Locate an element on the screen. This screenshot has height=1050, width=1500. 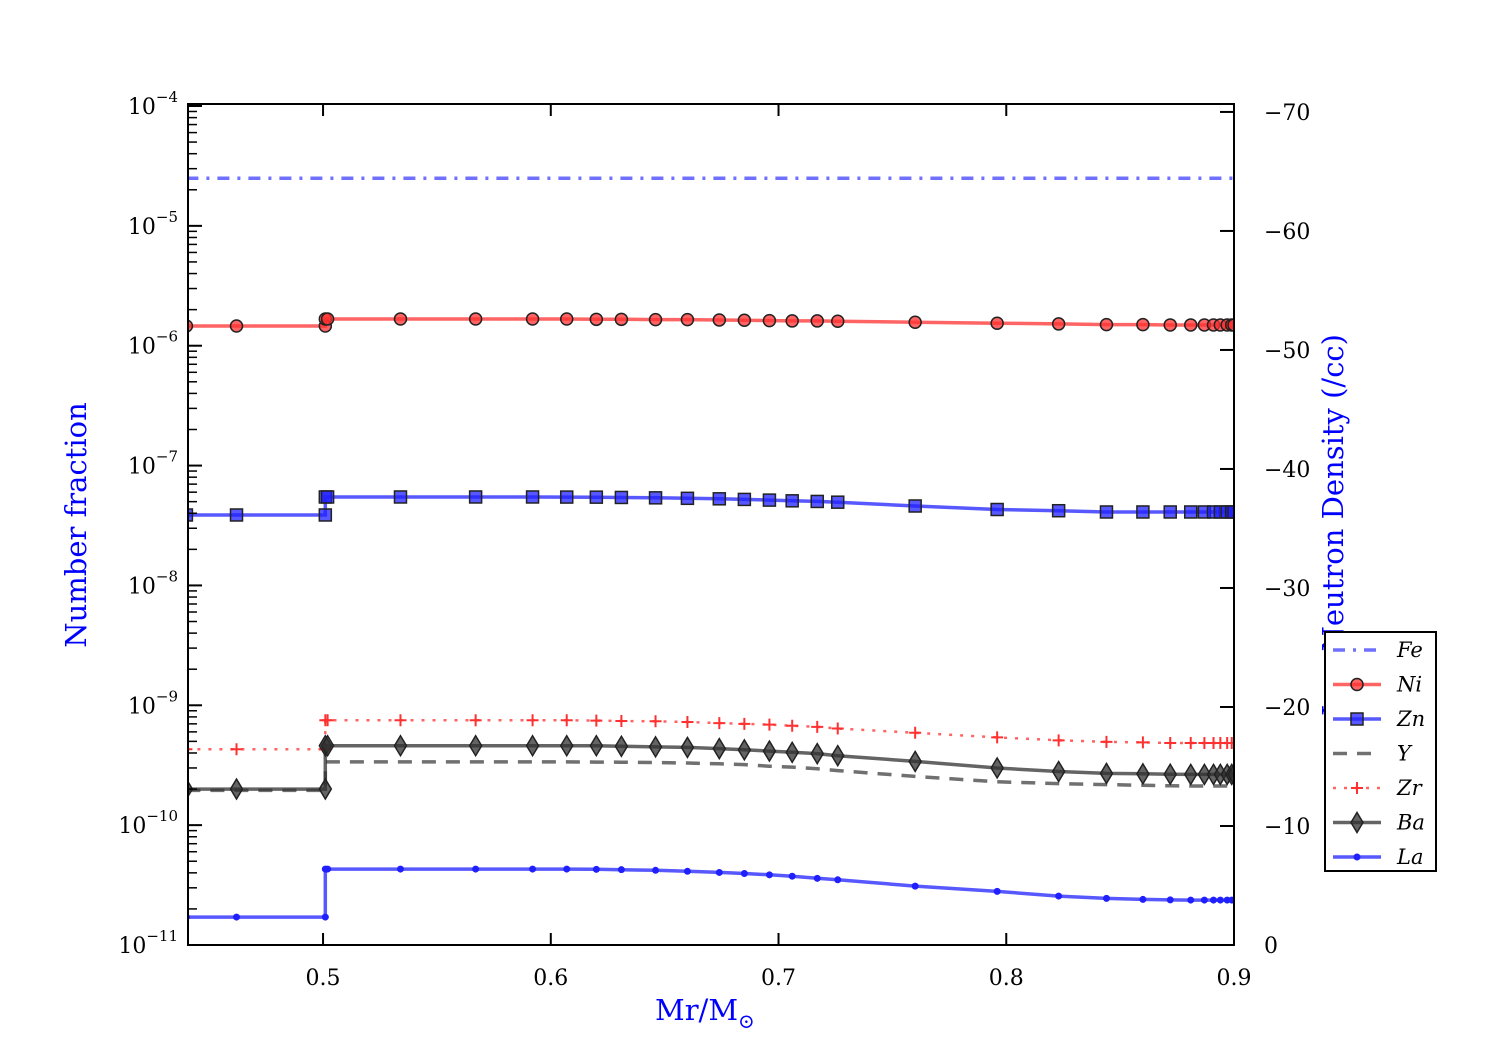
legend: Fe Ni Zn Y Zr Ba La is located at coordinates (1380, 751).